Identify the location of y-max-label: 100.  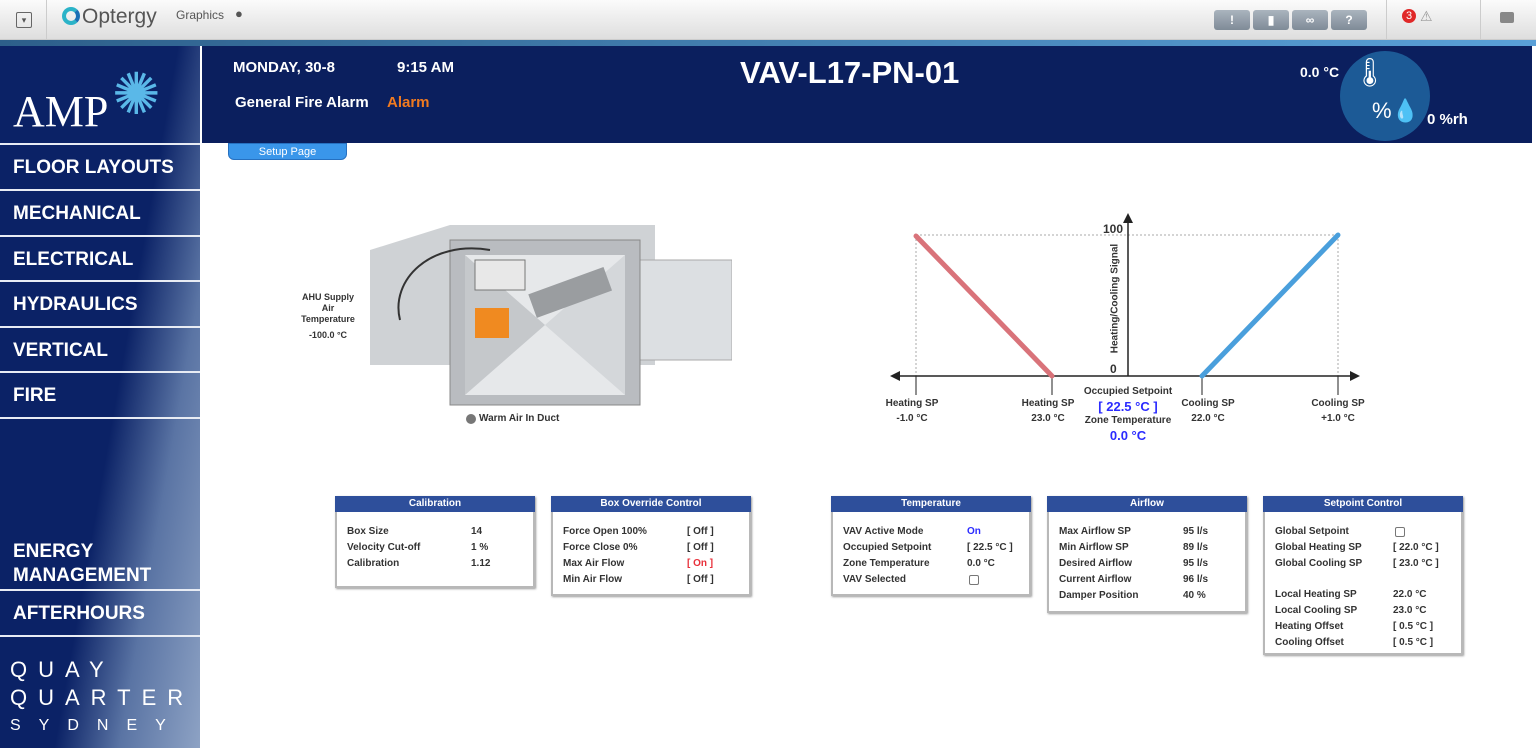
(1113, 229).